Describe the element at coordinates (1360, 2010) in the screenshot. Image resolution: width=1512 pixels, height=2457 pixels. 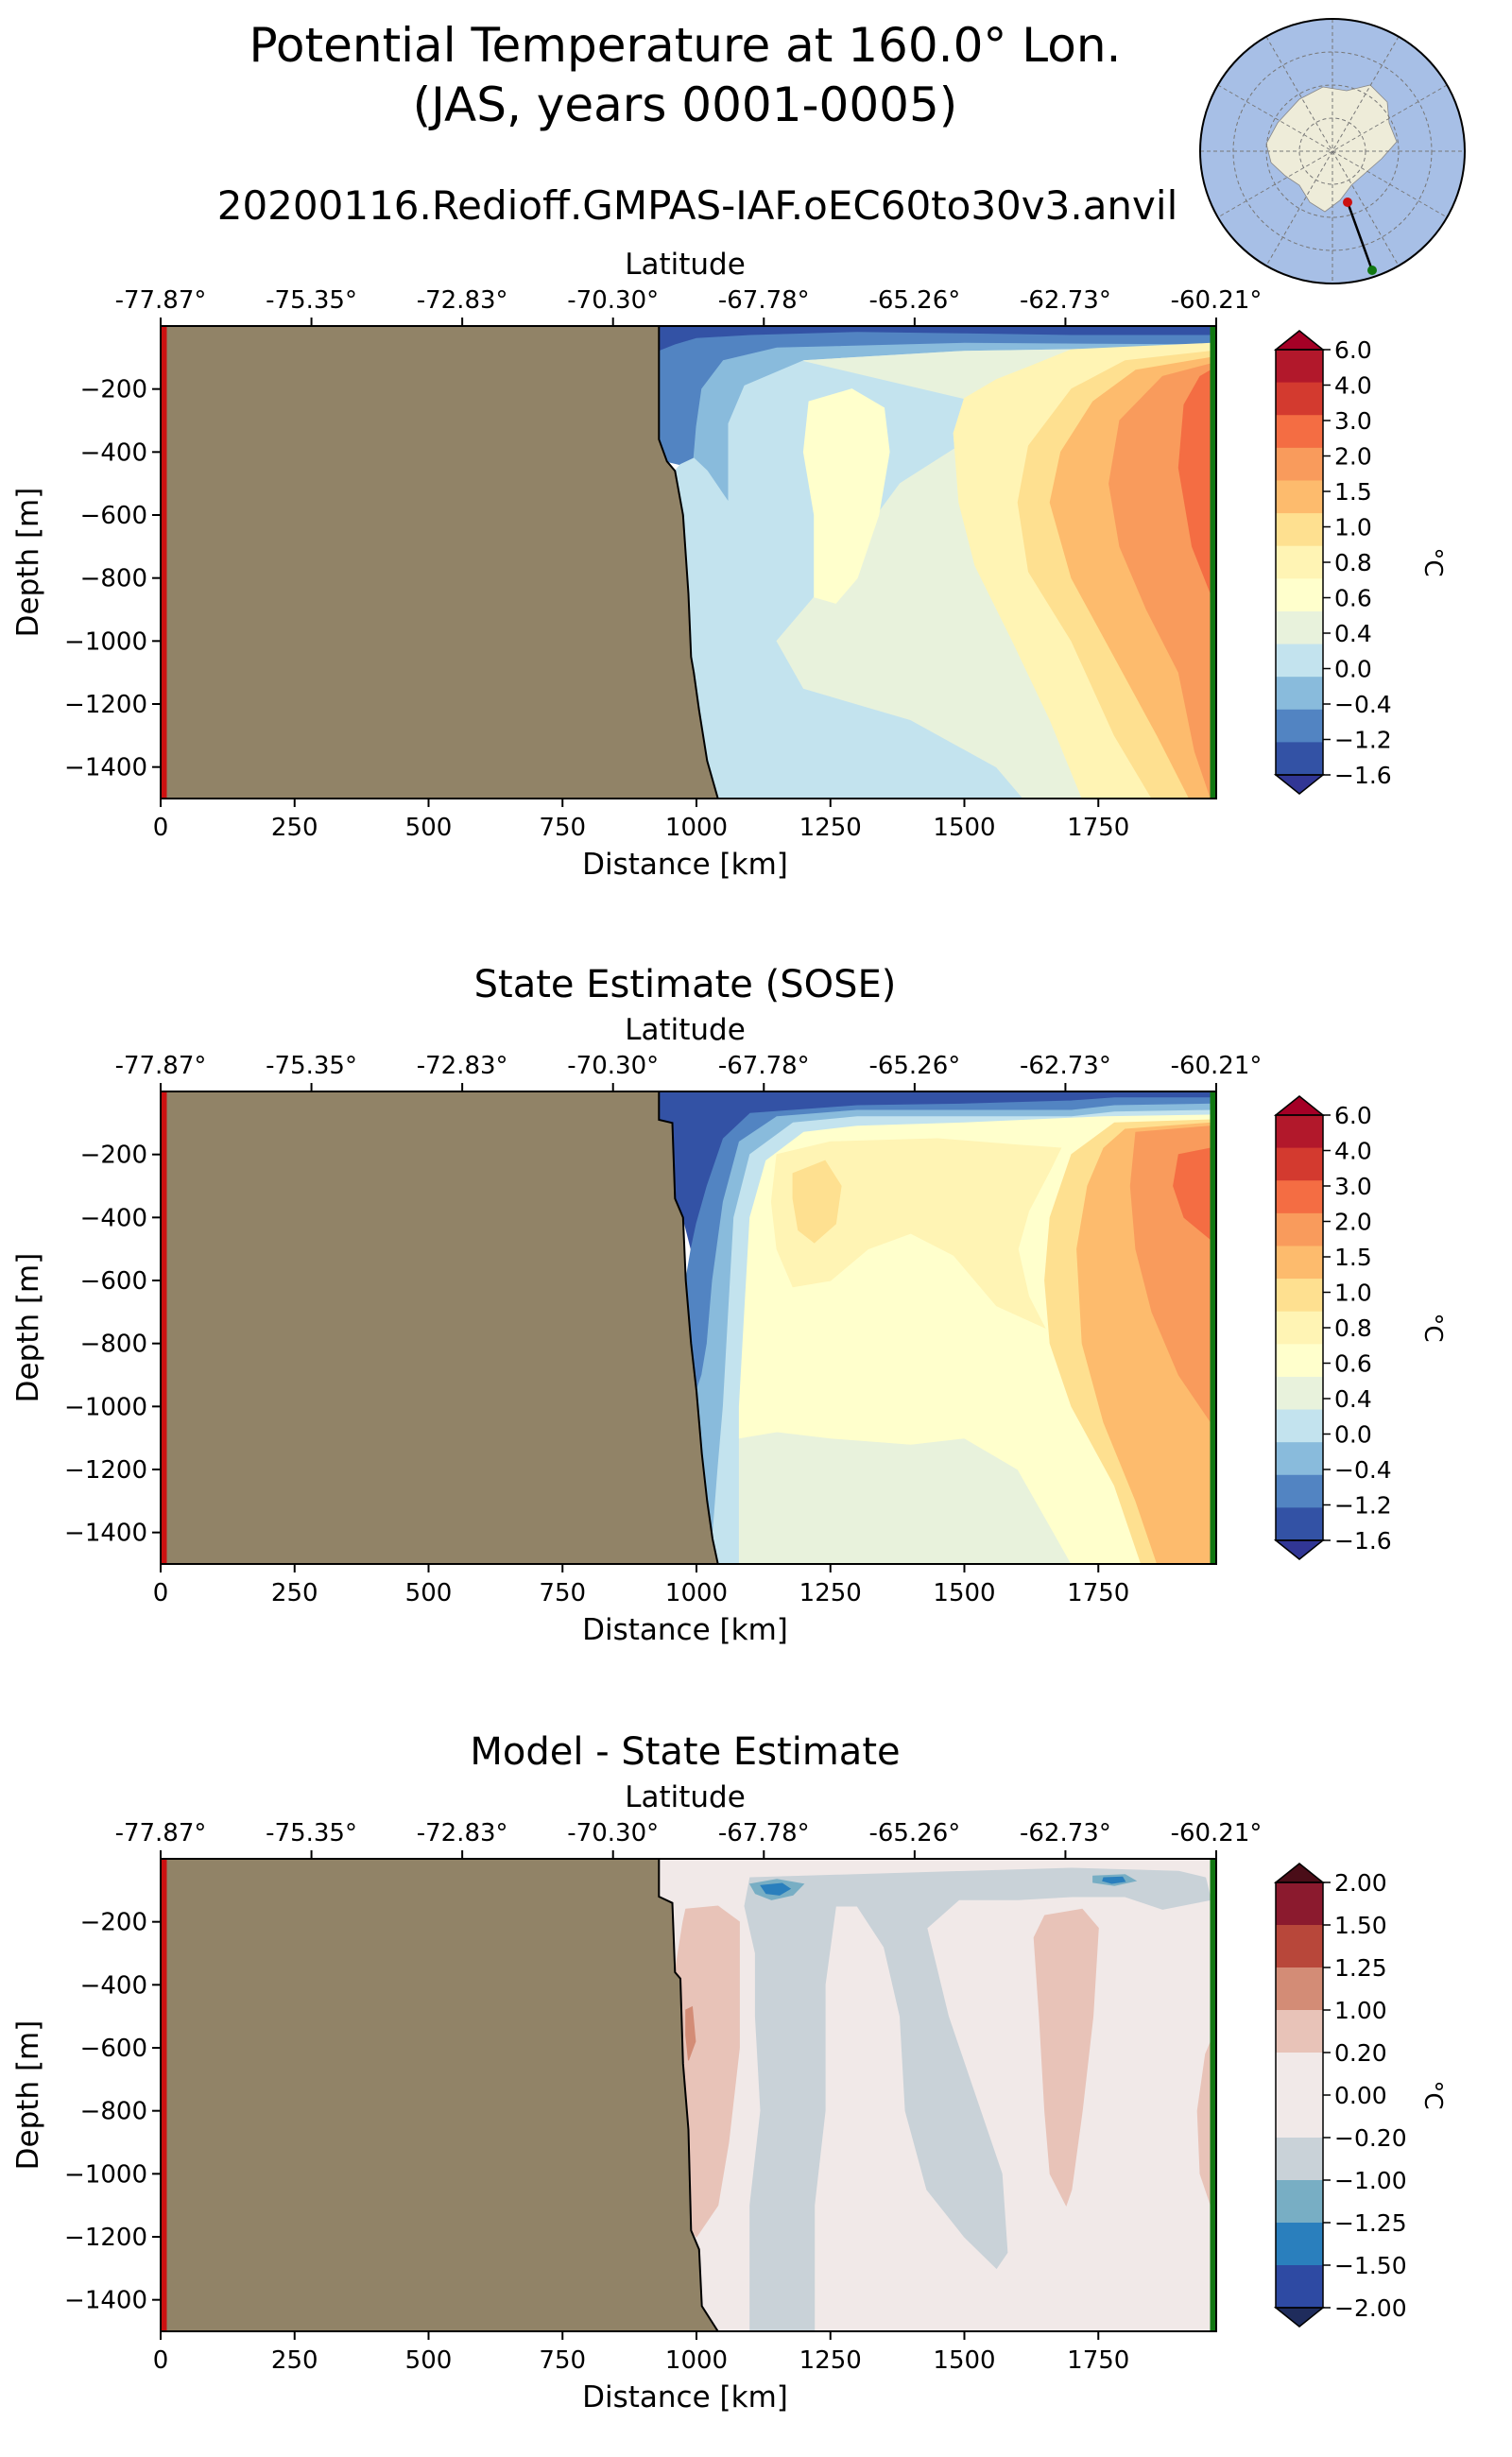
I see `colorbar-tick-label: 1.00` at that location.